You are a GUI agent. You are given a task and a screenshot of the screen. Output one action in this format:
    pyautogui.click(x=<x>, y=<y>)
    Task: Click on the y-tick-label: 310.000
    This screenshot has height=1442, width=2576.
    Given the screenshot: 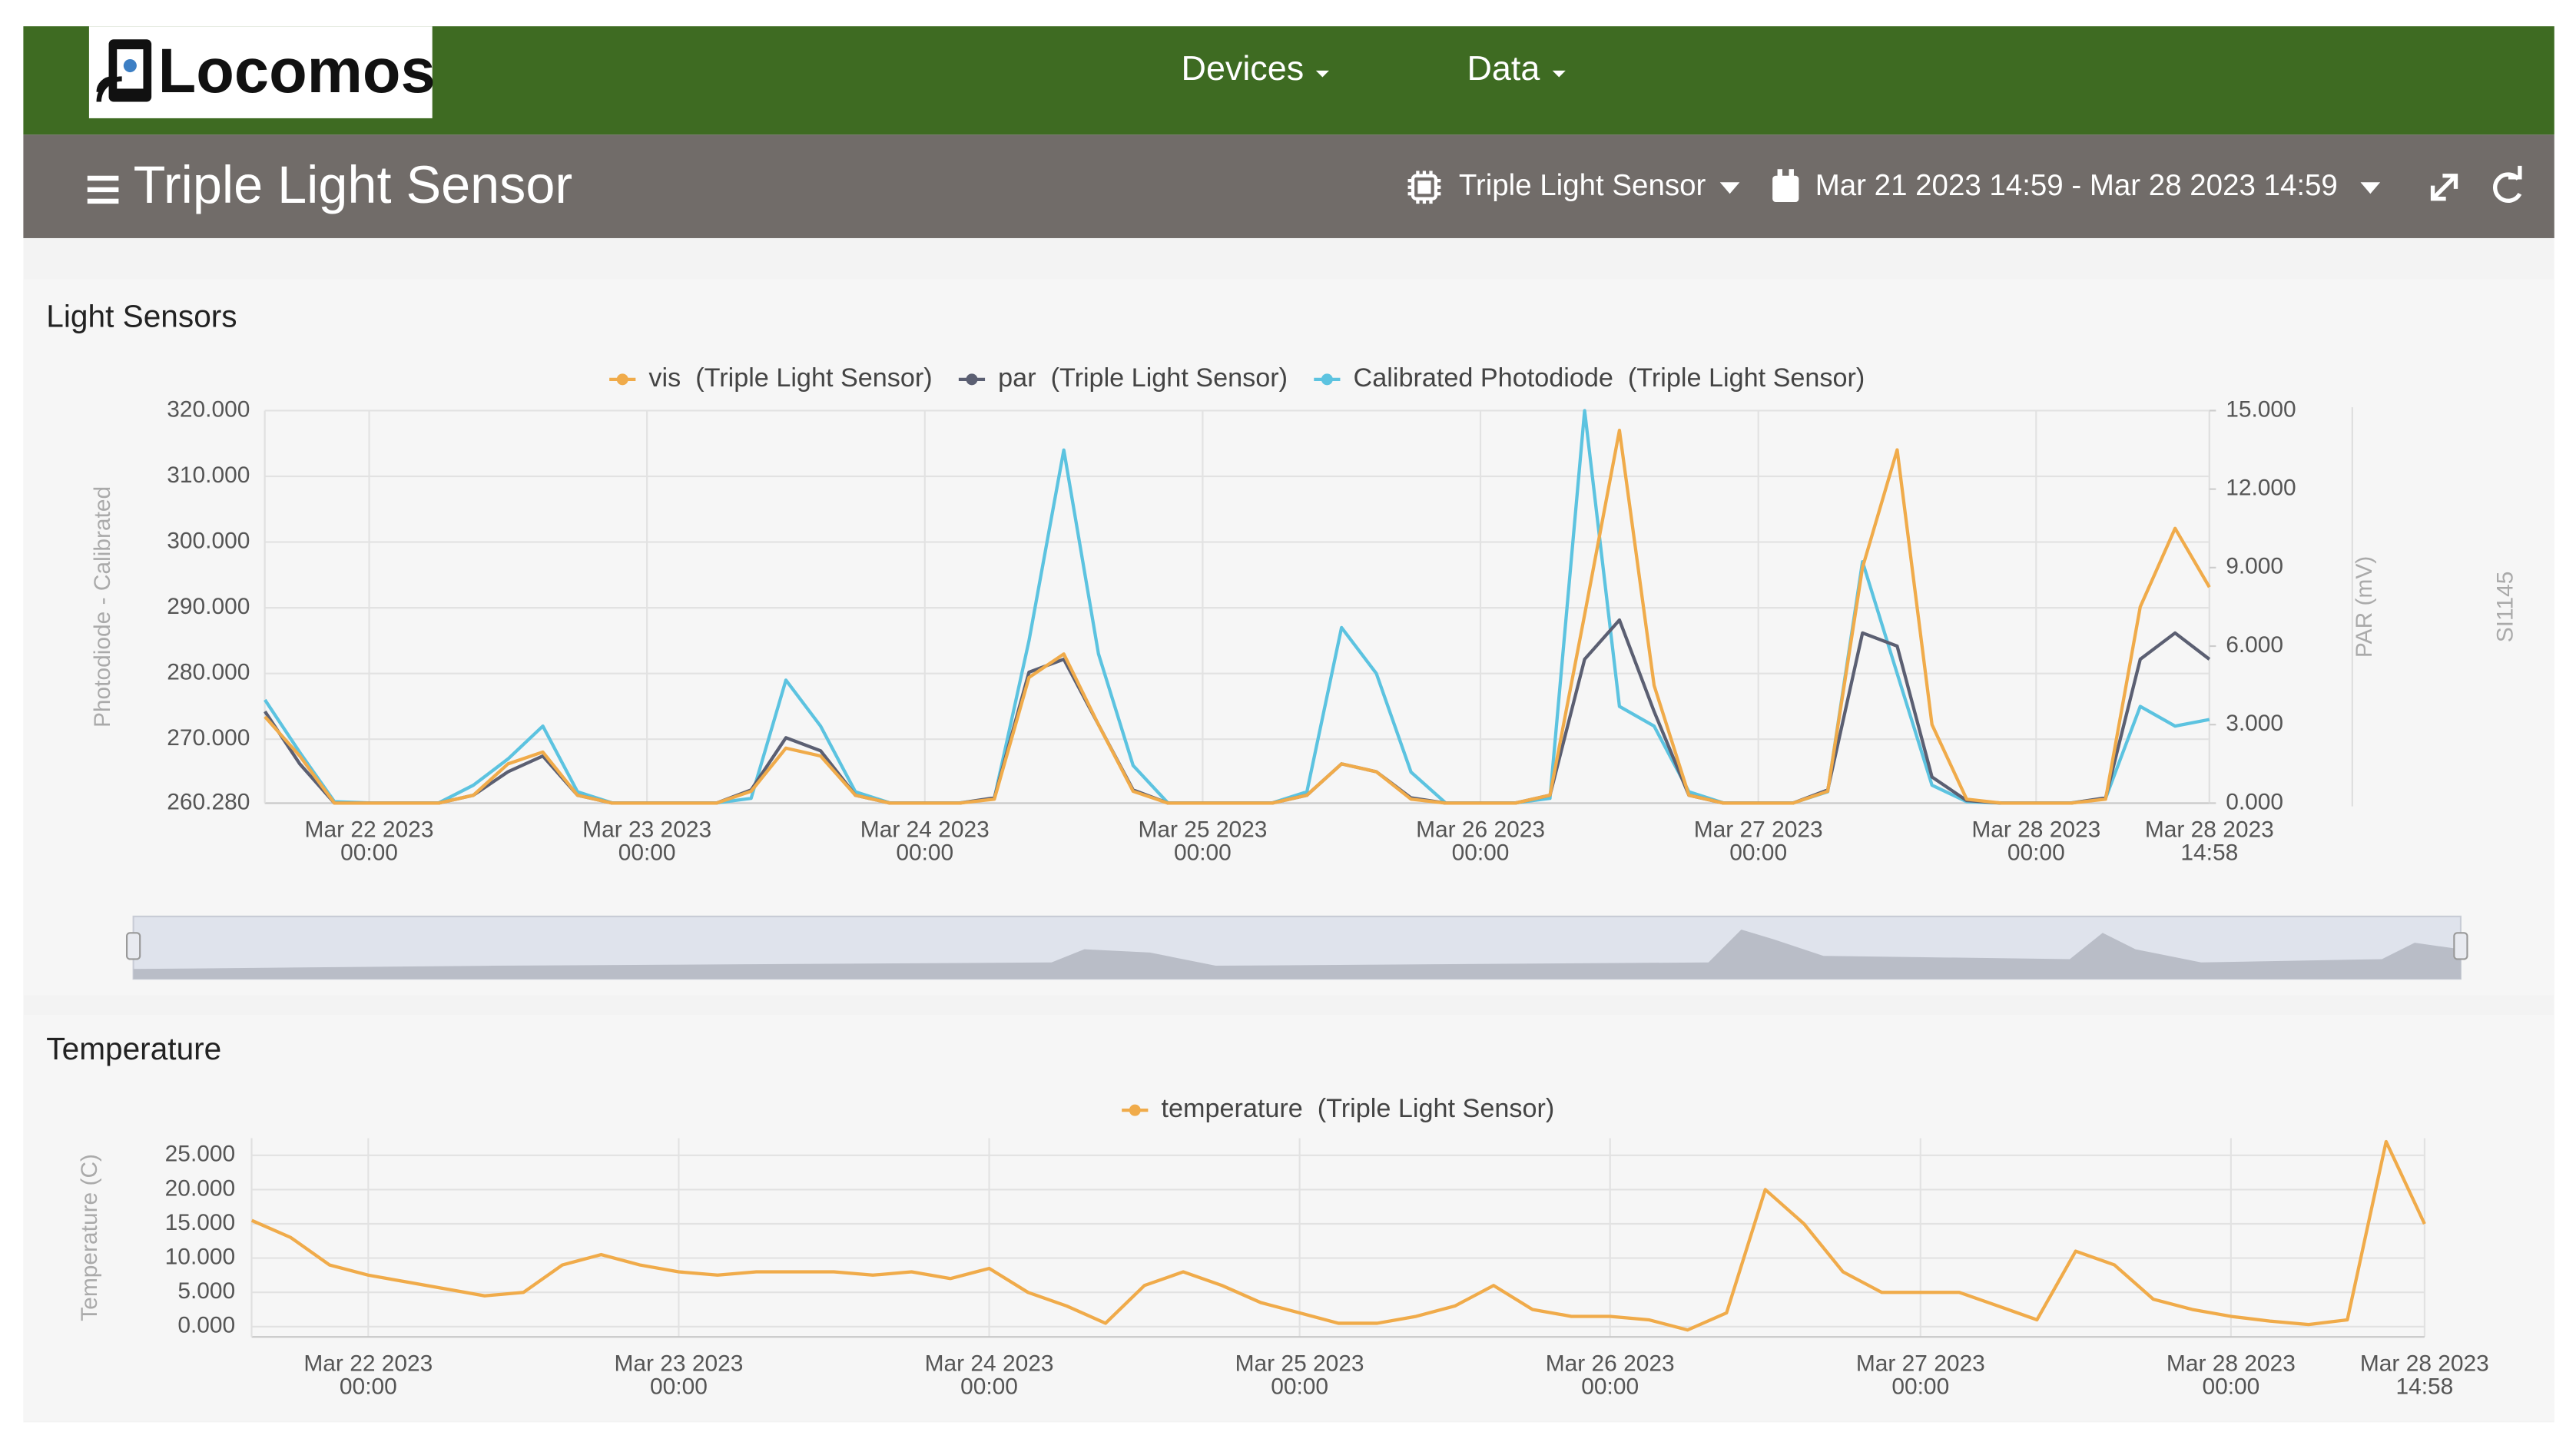 What is the action you would take?
    pyautogui.click(x=208, y=475)
    